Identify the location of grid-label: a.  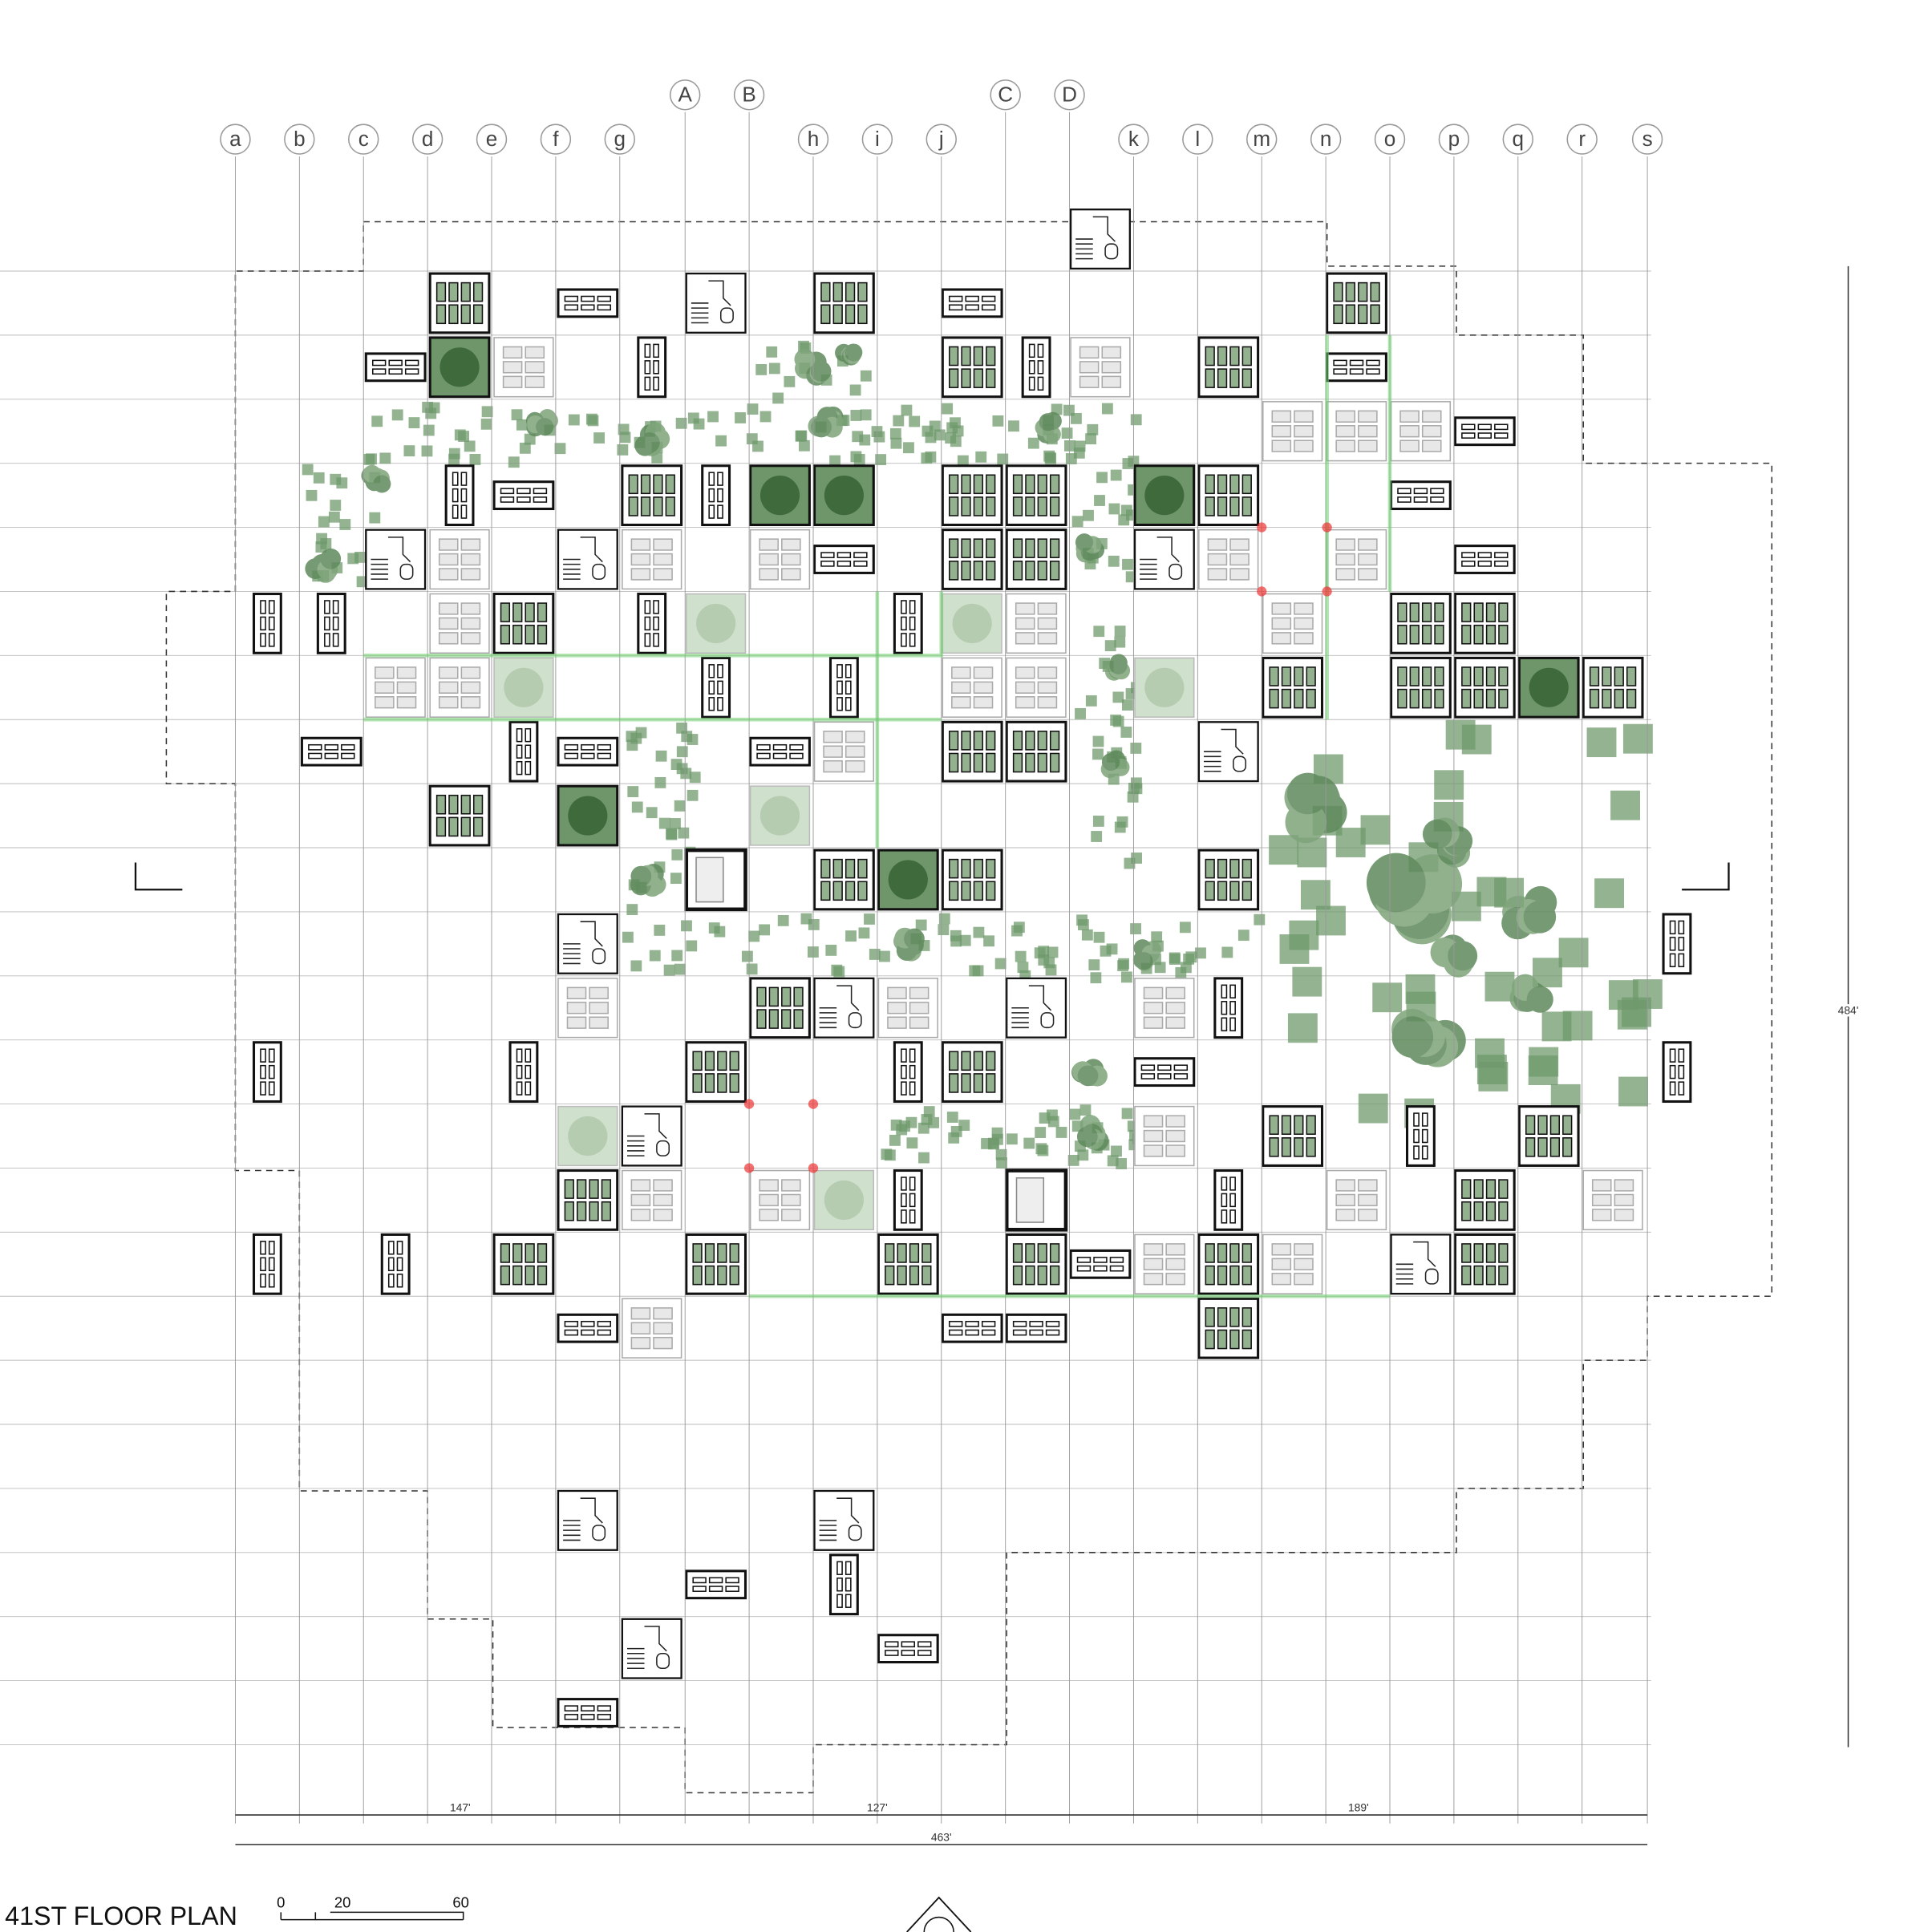
(235, 139).